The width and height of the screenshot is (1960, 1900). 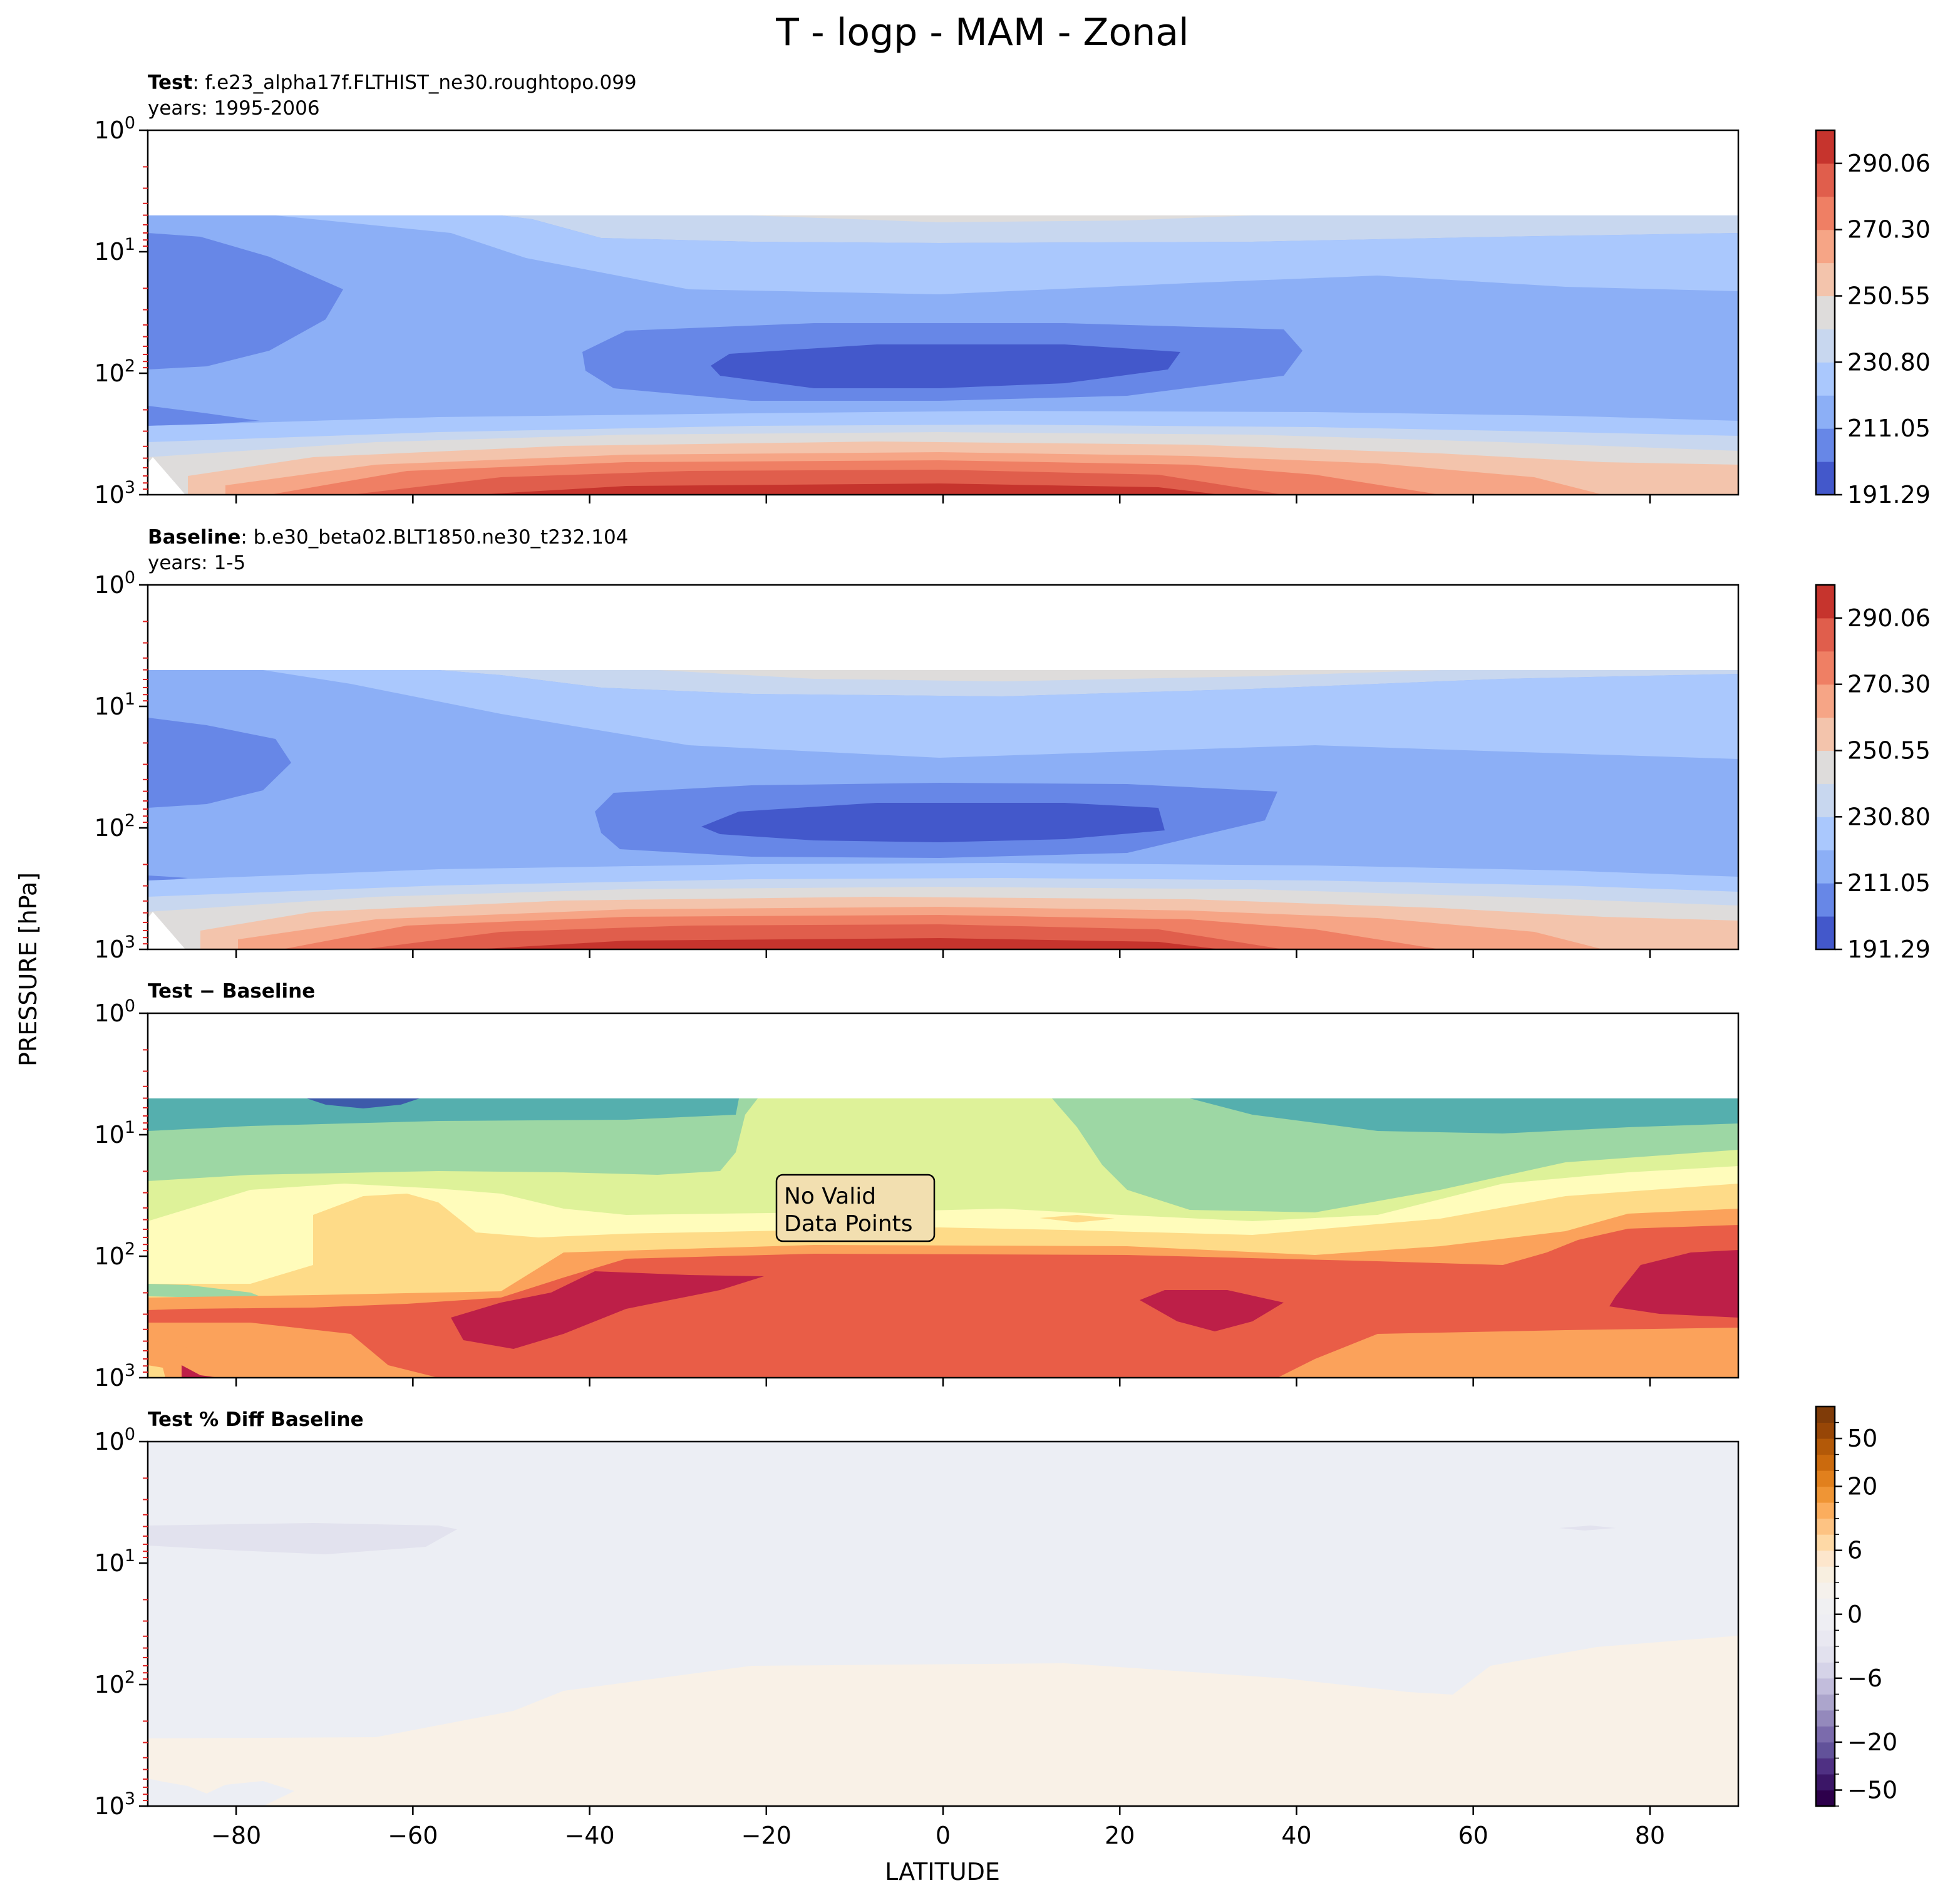 I want to click on diff-annotation-box, so click(x=855, y=1208).